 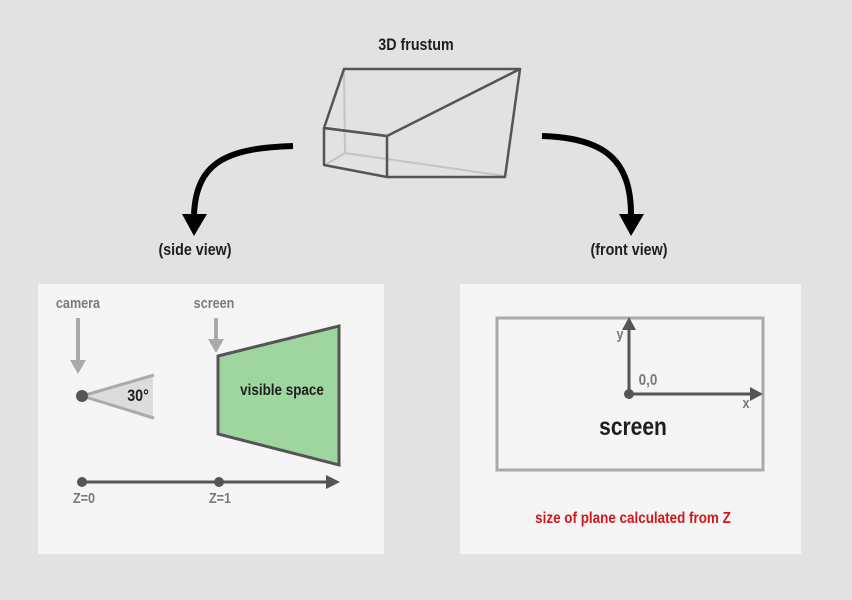 I want to click on view-cone, so click(x=117, y=398).